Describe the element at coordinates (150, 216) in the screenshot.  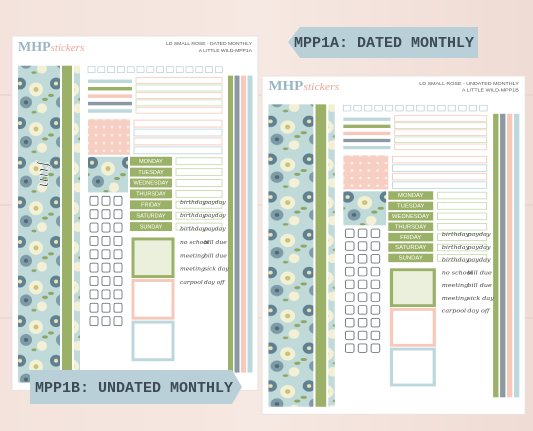
I see `weekday-label: SATURDAY` at that location.